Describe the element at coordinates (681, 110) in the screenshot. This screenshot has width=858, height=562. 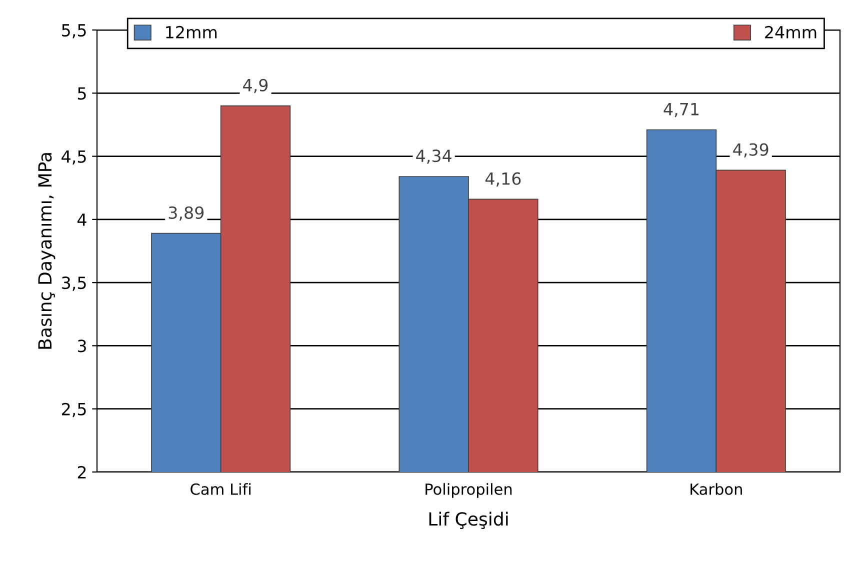
I see `data-label: 4,71` at that location.